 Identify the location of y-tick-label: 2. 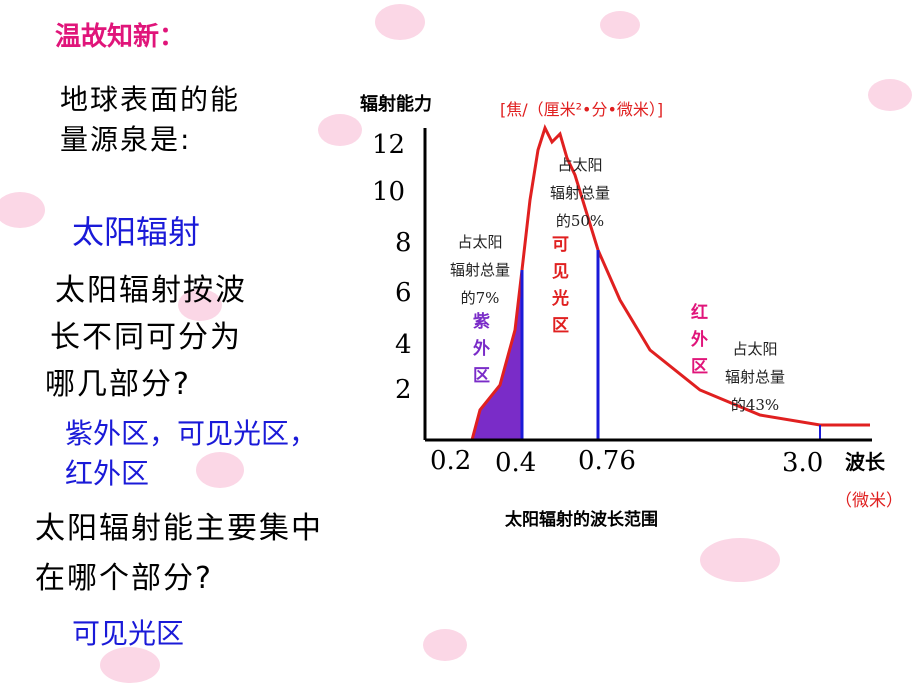
(403, 390).